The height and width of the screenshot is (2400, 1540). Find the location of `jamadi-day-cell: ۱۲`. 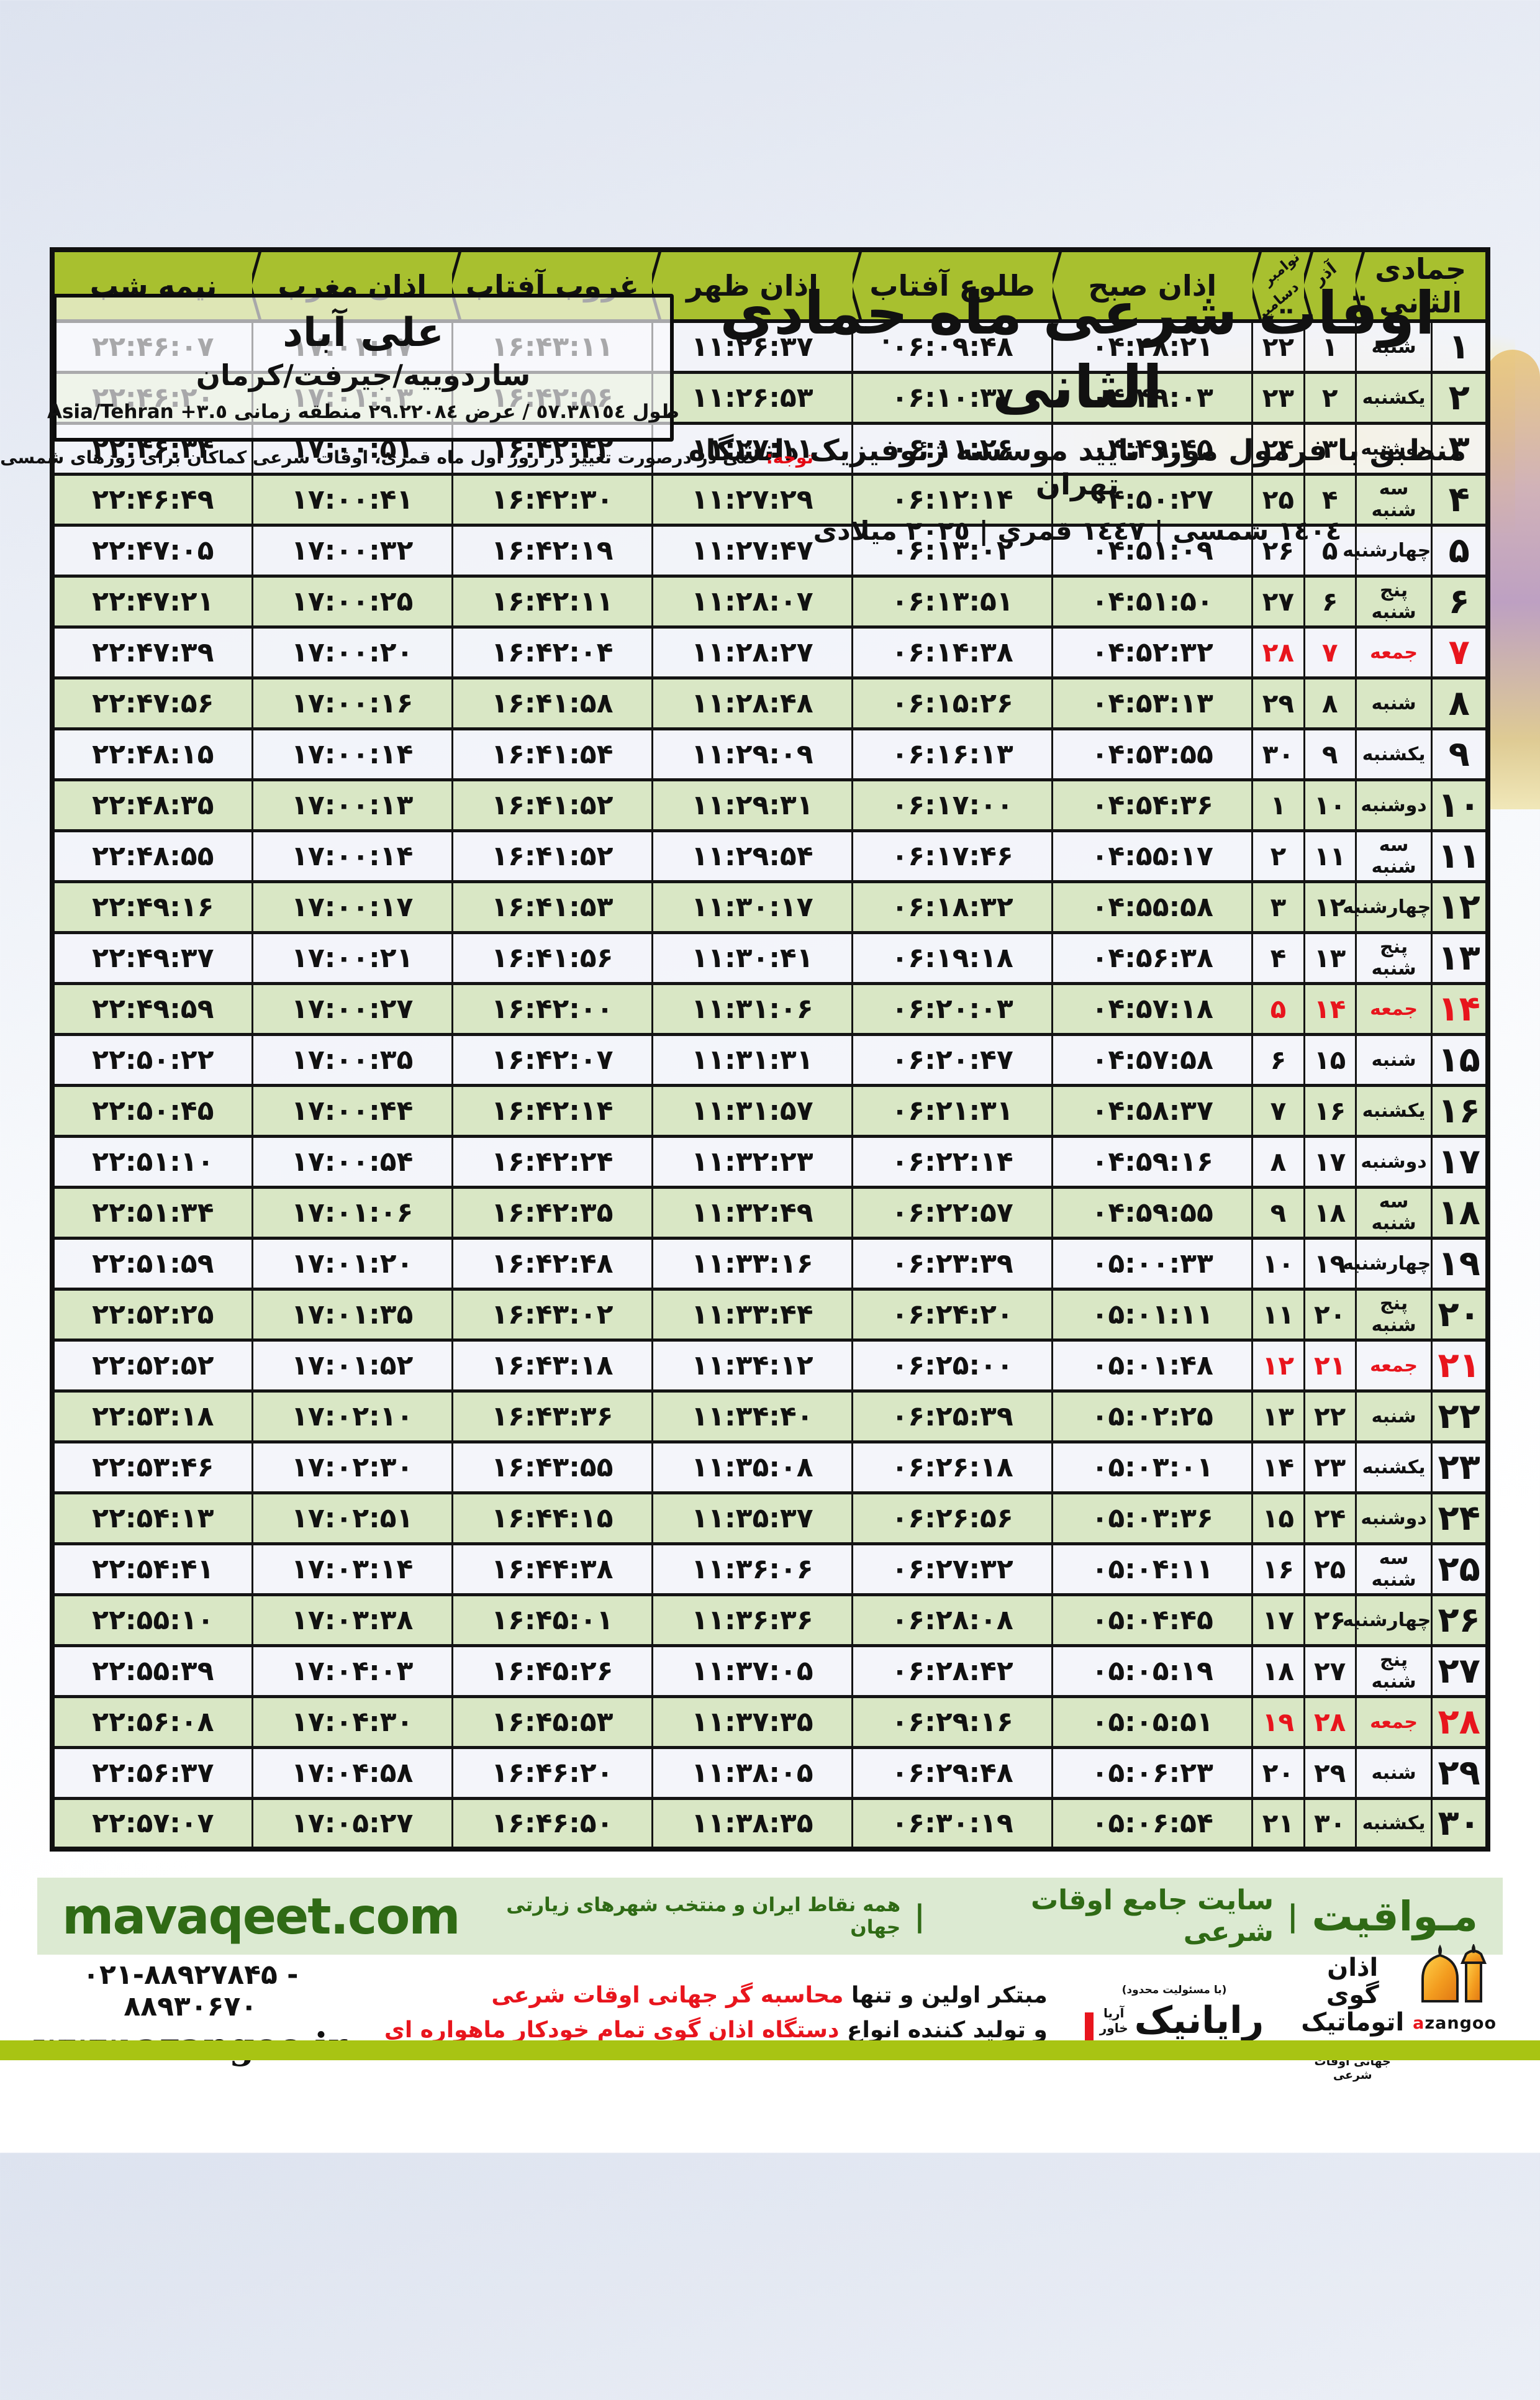

jamadi-day-cell: ۱۲ is located at coordinates (1460, 907).